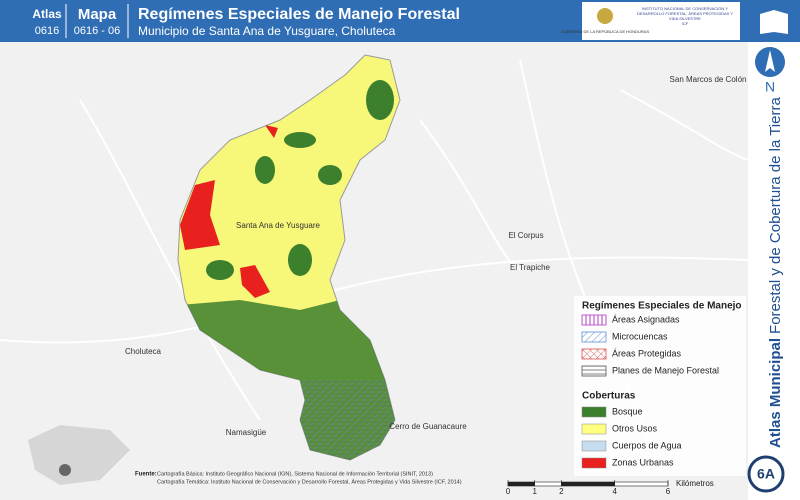 This screenshot has height=500, width=800. What do you see at coordinates (47, 14) in the screenshot?
I see `atlas-label: Atlas` at bounding box center [47, 14].